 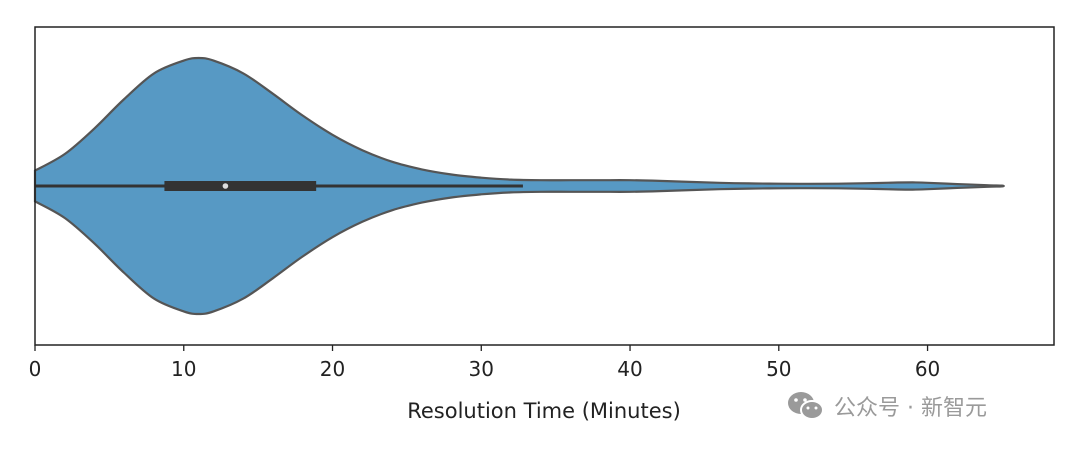 I want to click on x-tick-label-1: 10, so click(x=183, y=369).